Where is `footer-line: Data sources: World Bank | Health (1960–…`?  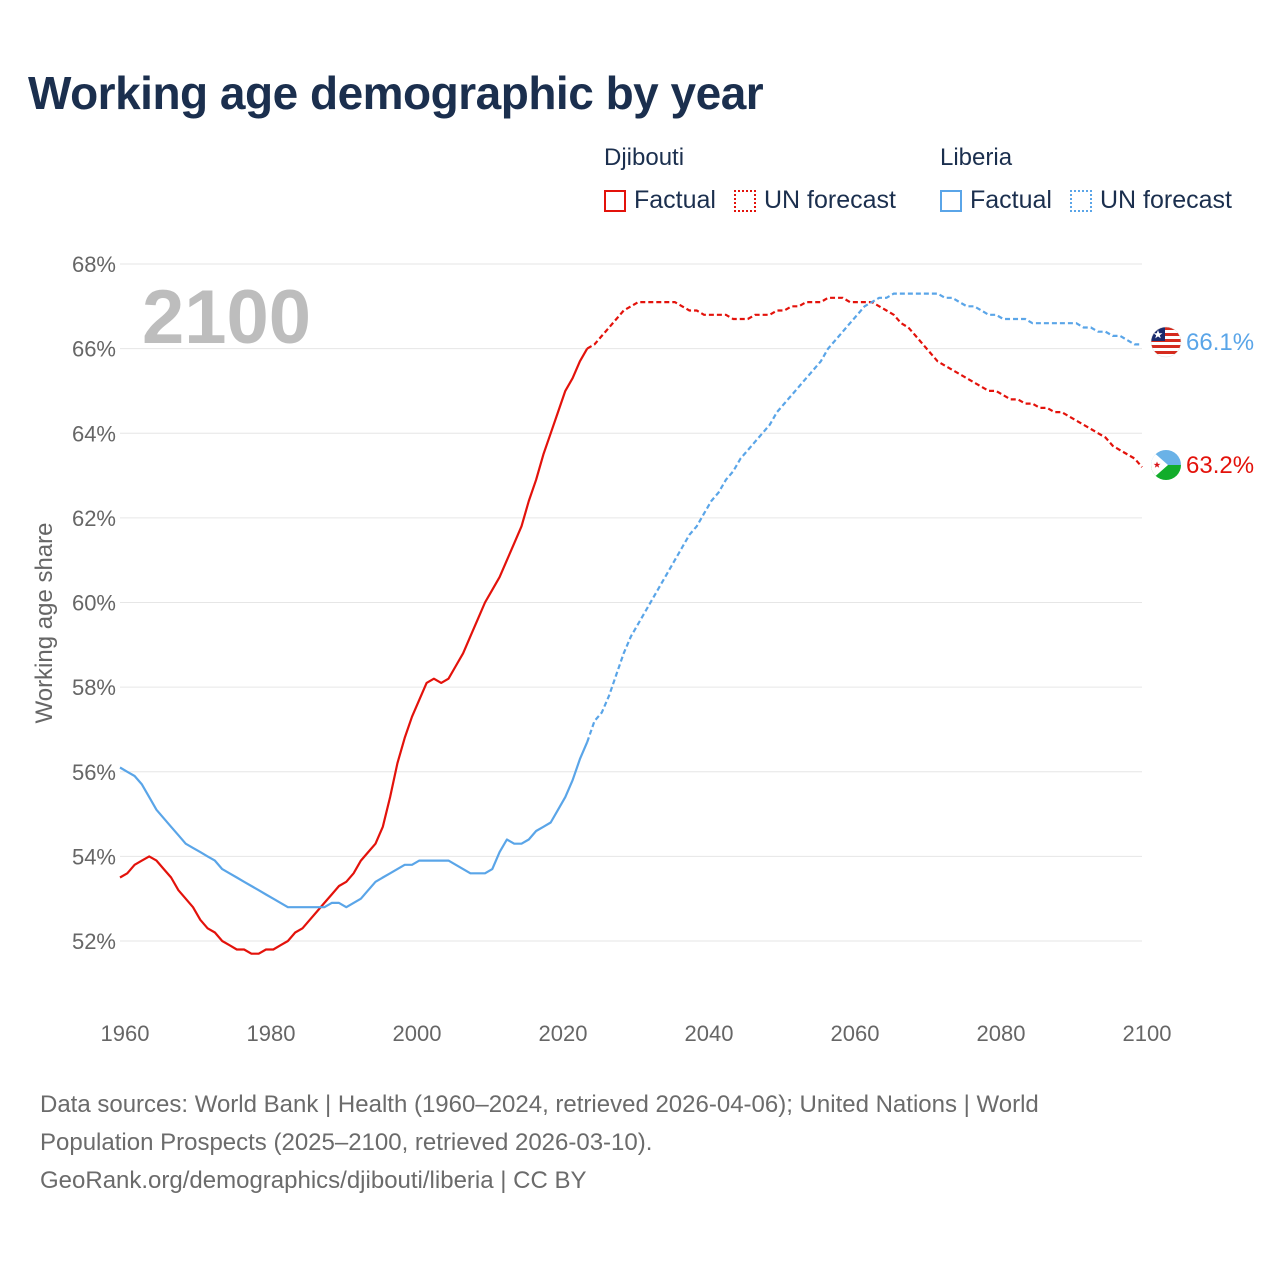 footer-line: Data sources: World Bank | Health (1960–… is located at coordinates (539, 1104).